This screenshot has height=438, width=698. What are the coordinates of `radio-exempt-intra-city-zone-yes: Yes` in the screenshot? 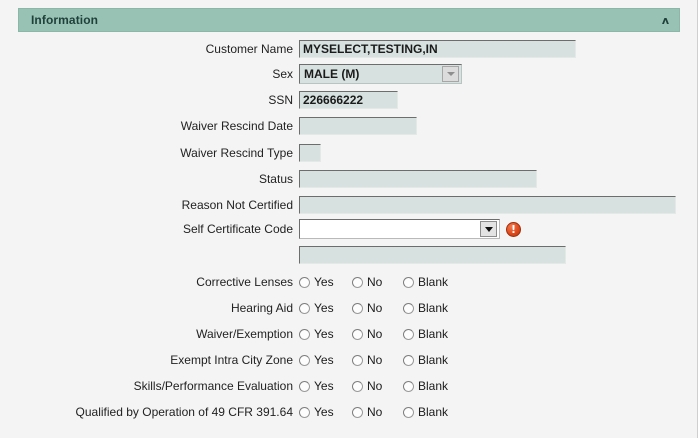 It's located at (325, 360).